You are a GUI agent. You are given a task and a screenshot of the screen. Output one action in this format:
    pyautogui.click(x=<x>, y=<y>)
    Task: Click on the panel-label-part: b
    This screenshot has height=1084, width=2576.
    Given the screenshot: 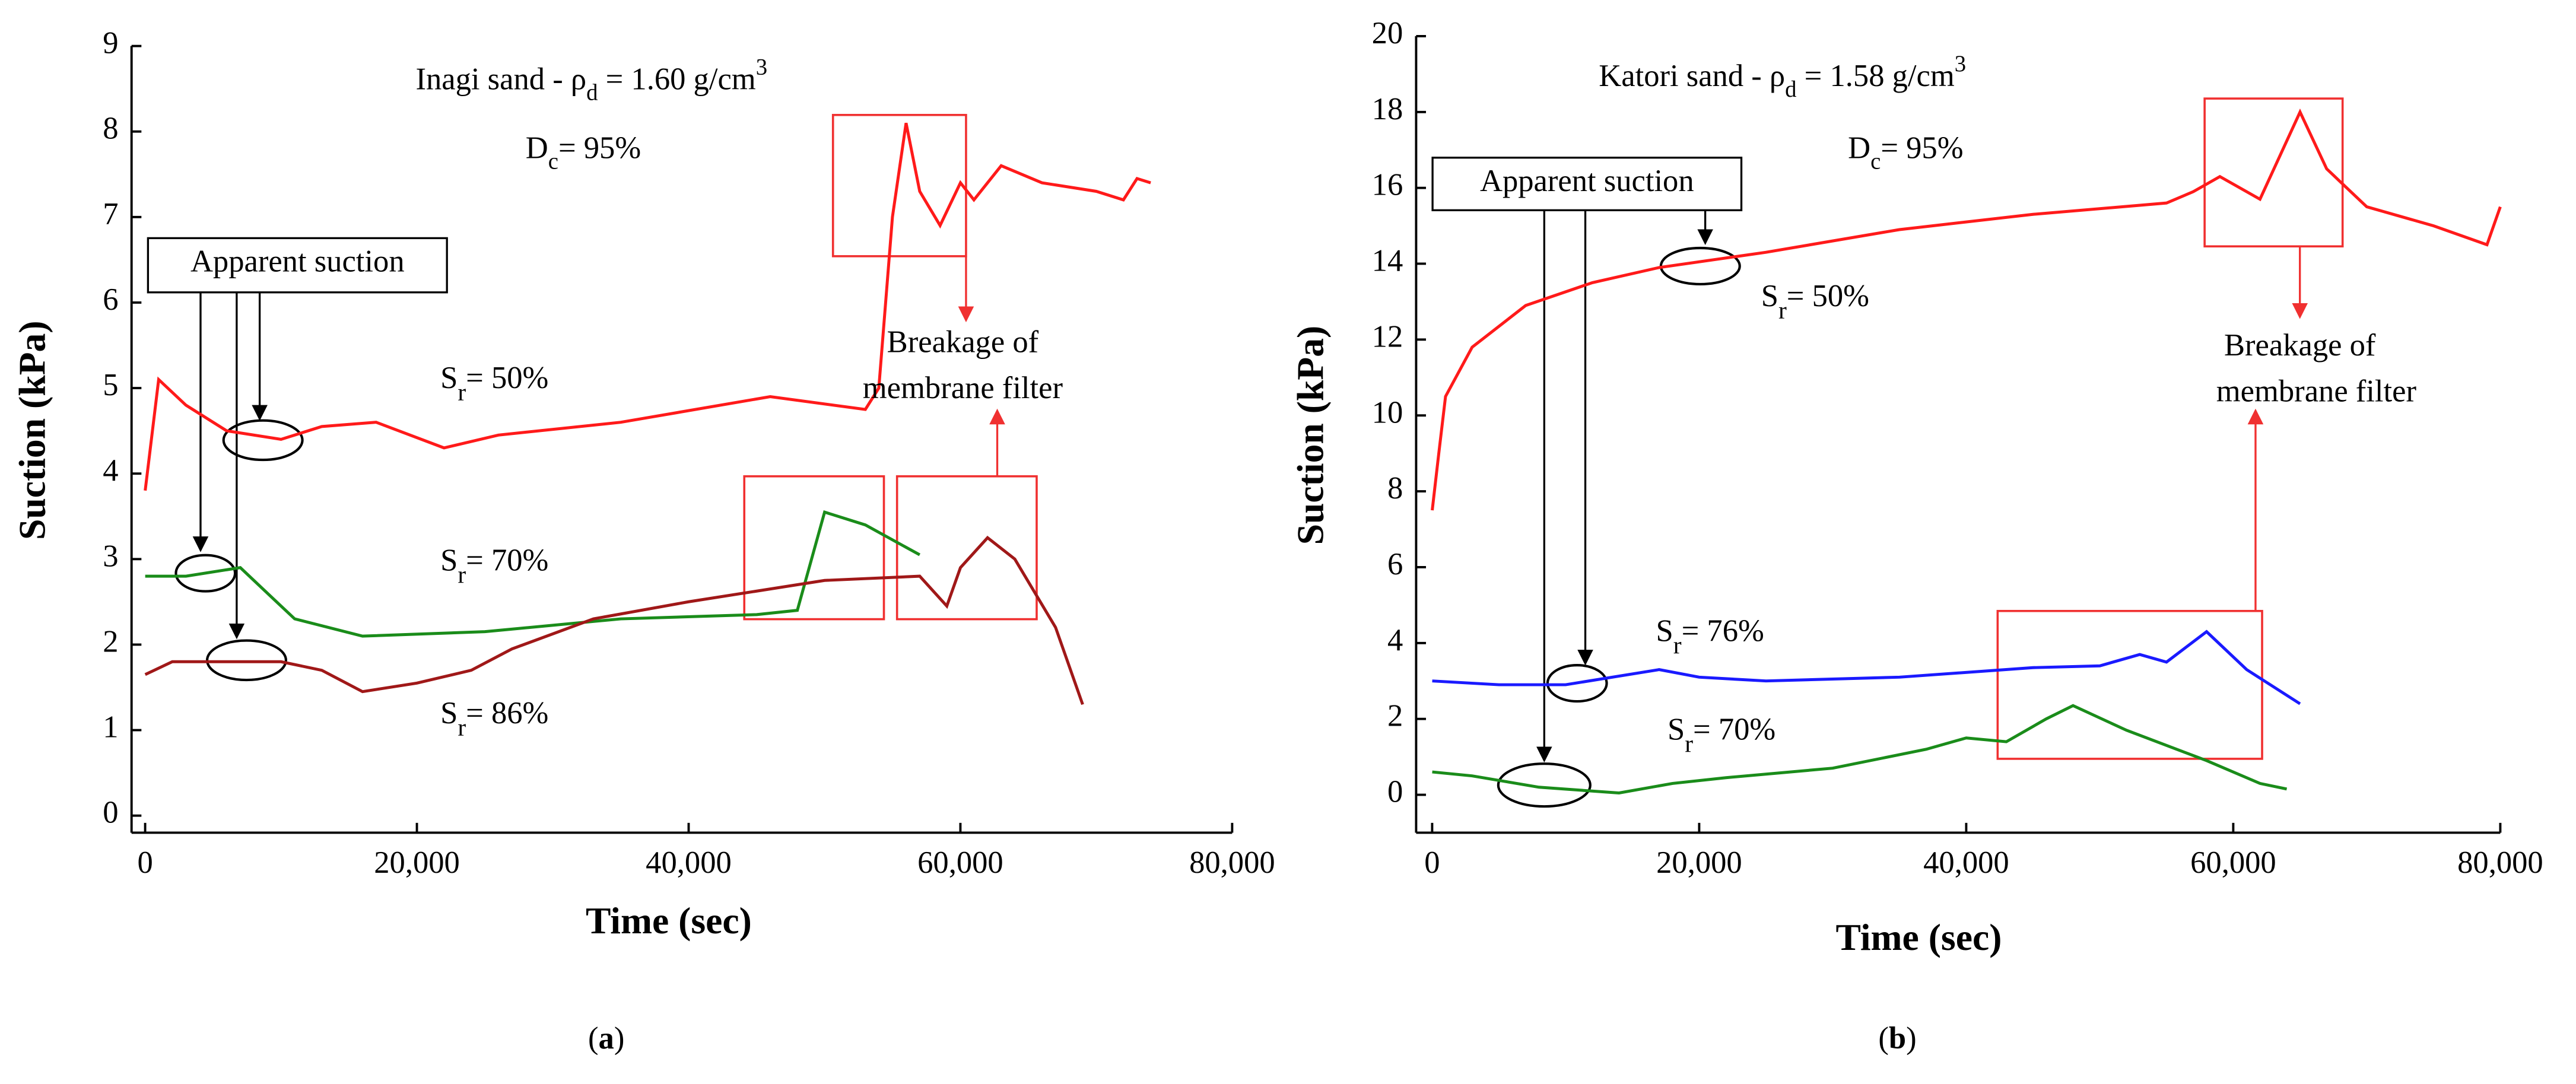 What is the action you would take?
    pyautogui.click(x=1897, y=1038)
    